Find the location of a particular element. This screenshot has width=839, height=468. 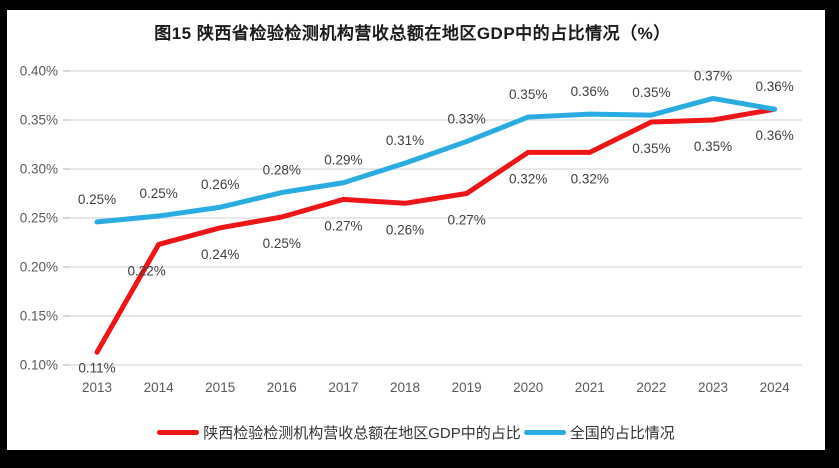

y-tick-label: 0.20% is located at coordinates (39, 267).